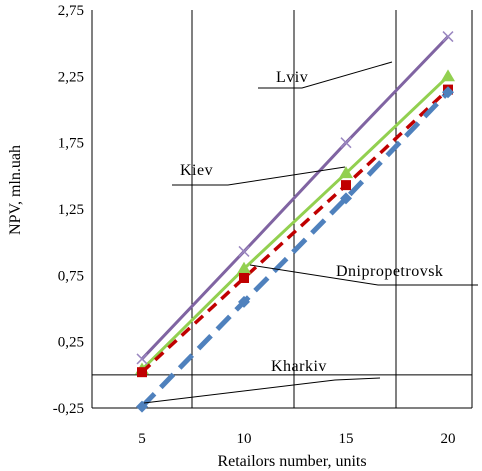 This screenshot has width=482, height=471. I want to click on y-tick-label: -0,25, so click(68, 409).